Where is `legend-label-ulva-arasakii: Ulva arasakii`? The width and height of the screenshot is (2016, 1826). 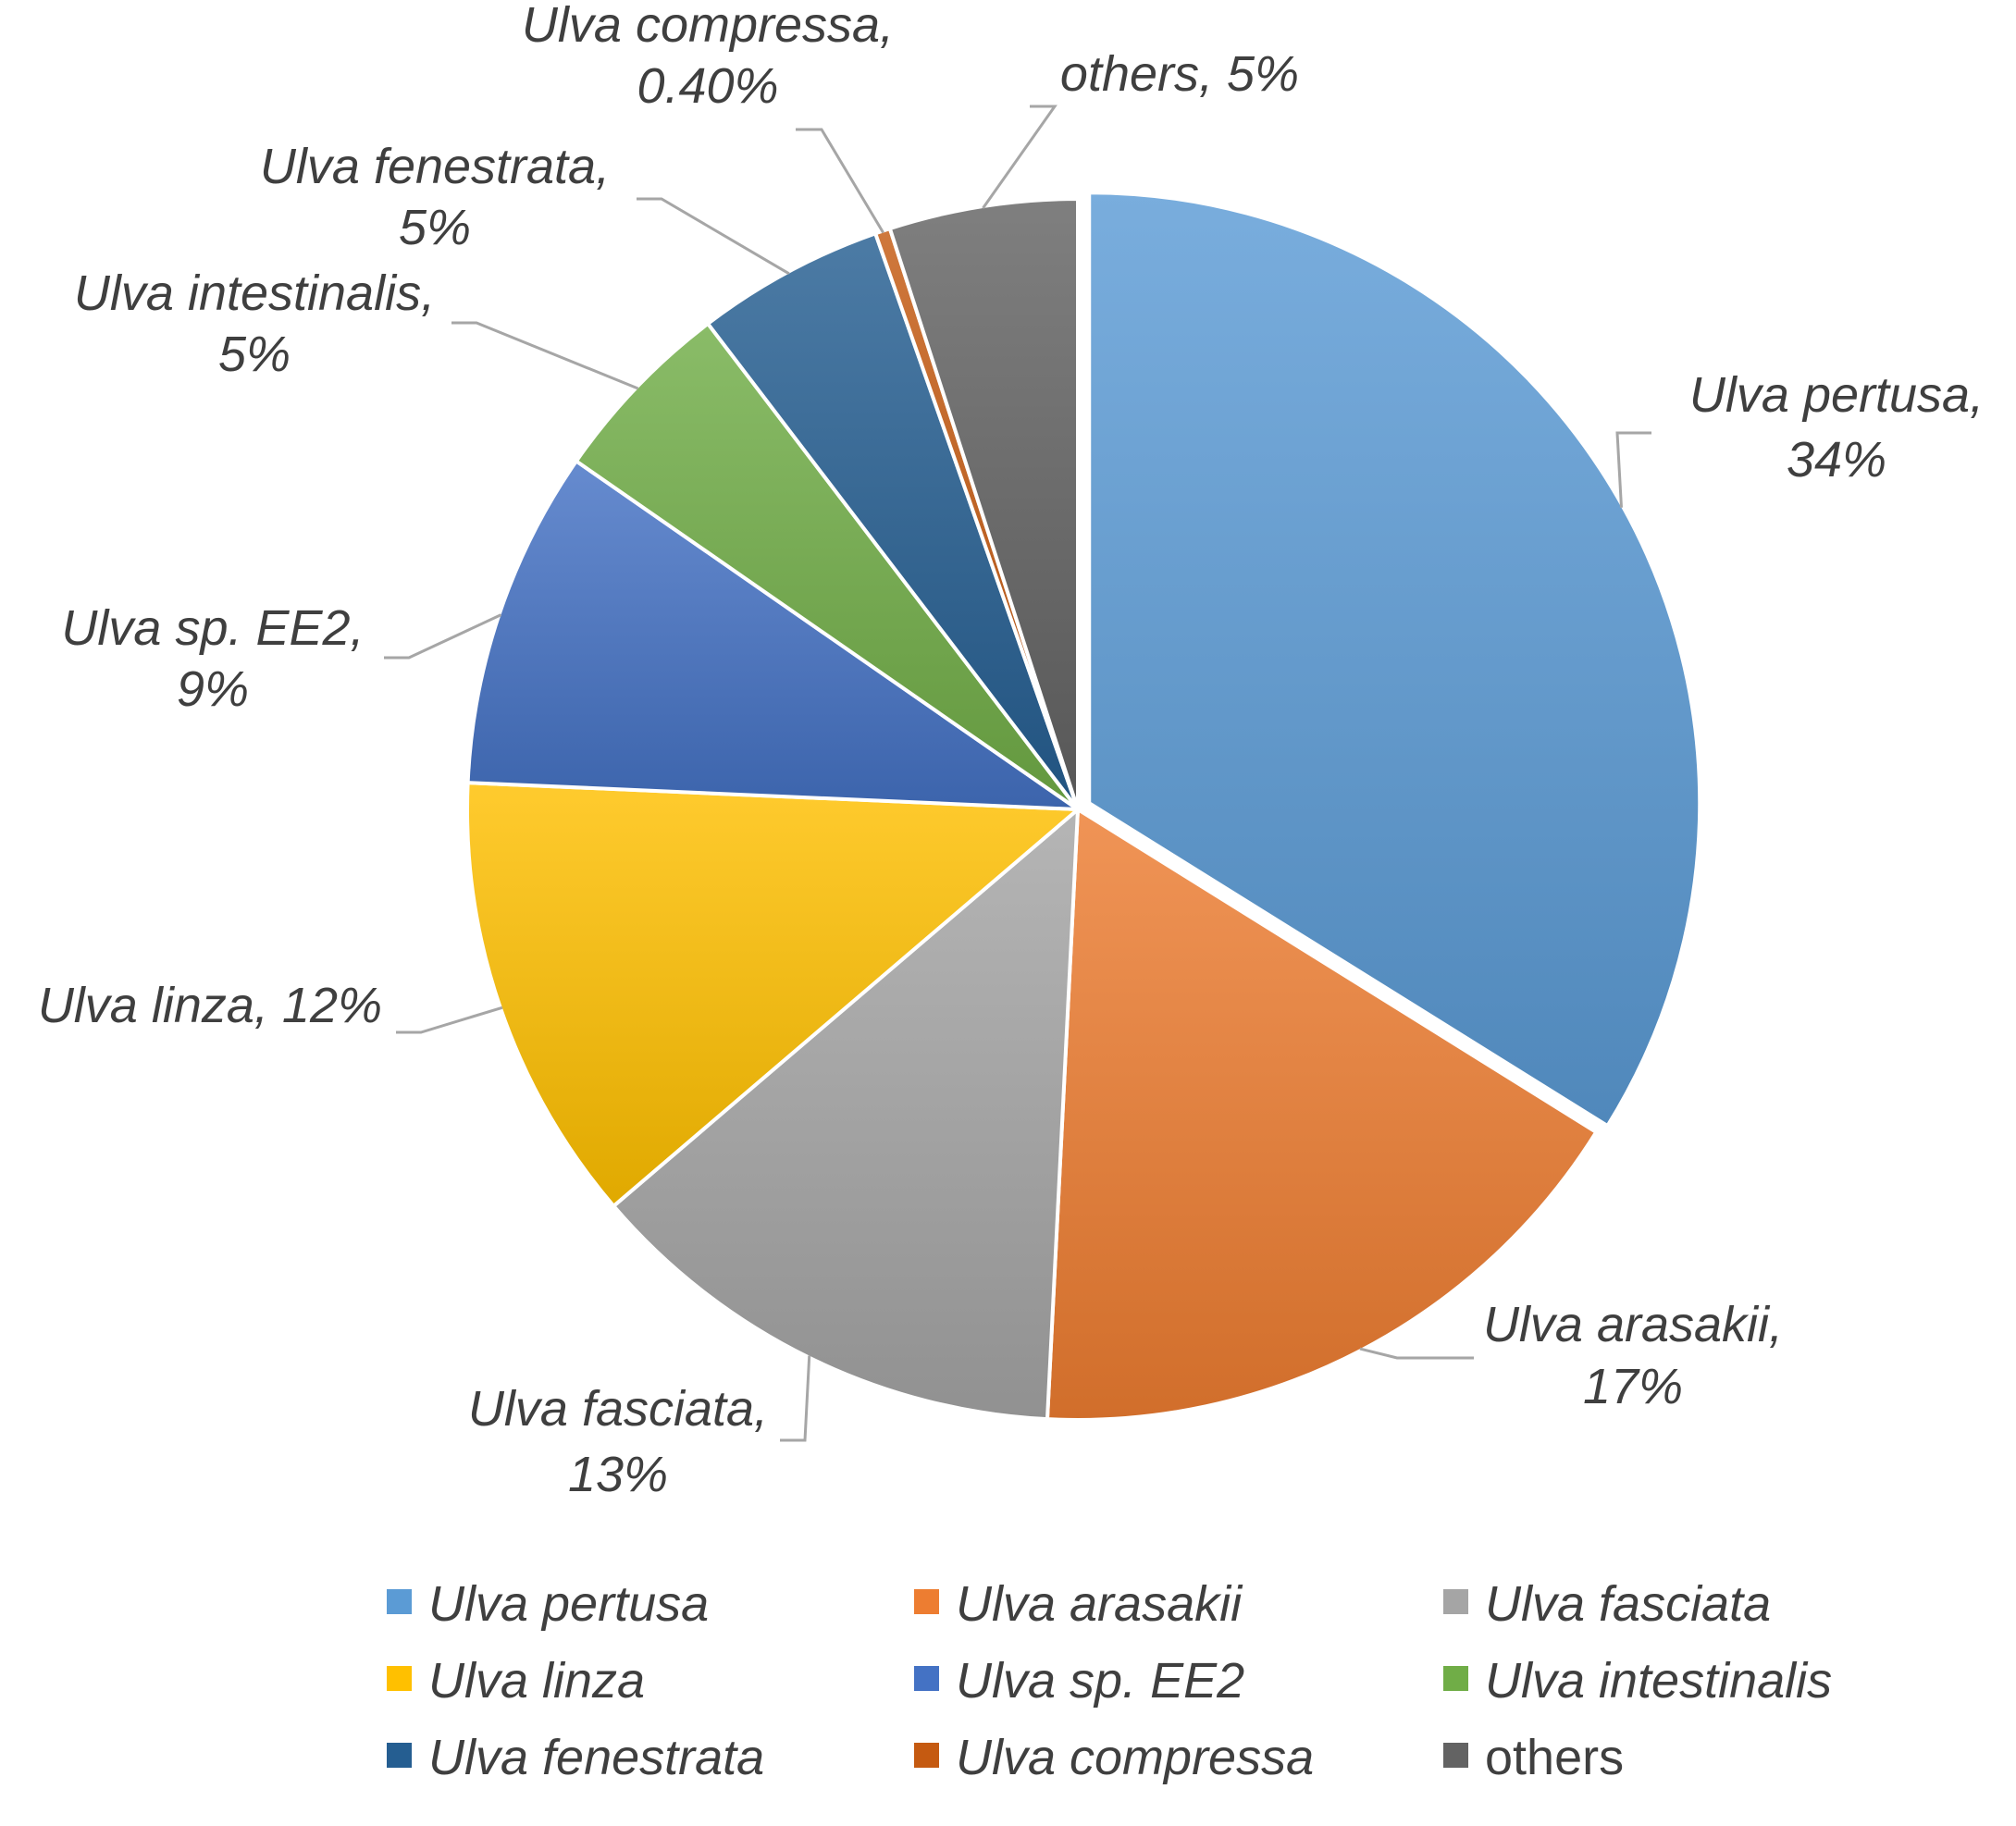
legend-label-ulva-arasakii: Ulva arasakii is located at coordinates (1100, 1604).